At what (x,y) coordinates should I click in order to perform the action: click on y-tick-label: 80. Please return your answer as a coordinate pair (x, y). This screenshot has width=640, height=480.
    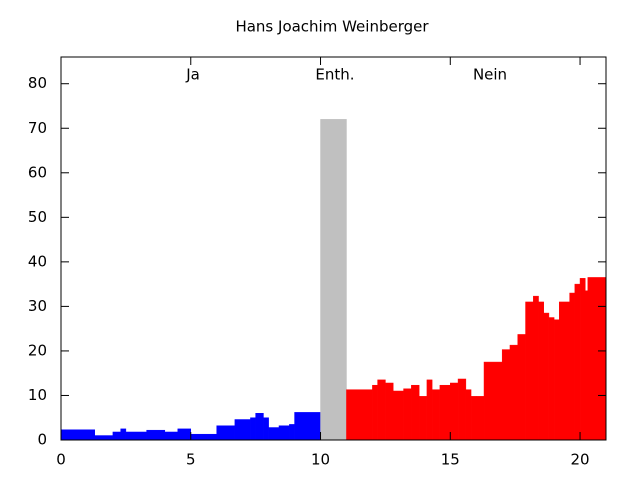
    Looking at the image, I should click on (37, 83).